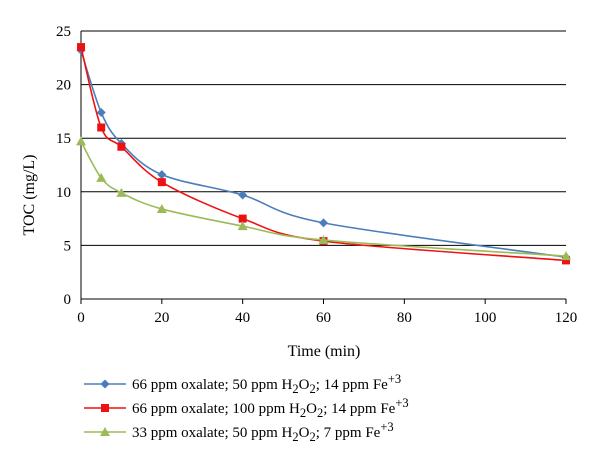  Describe the element at coordinates (323, 318) in the screenshot. I see `x-tick-label: 60` at that location.